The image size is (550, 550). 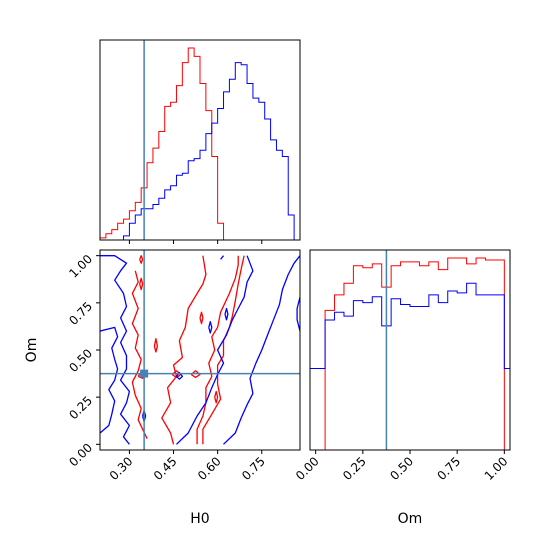 I want to click on joint-contours, so click(x=200, y=350).